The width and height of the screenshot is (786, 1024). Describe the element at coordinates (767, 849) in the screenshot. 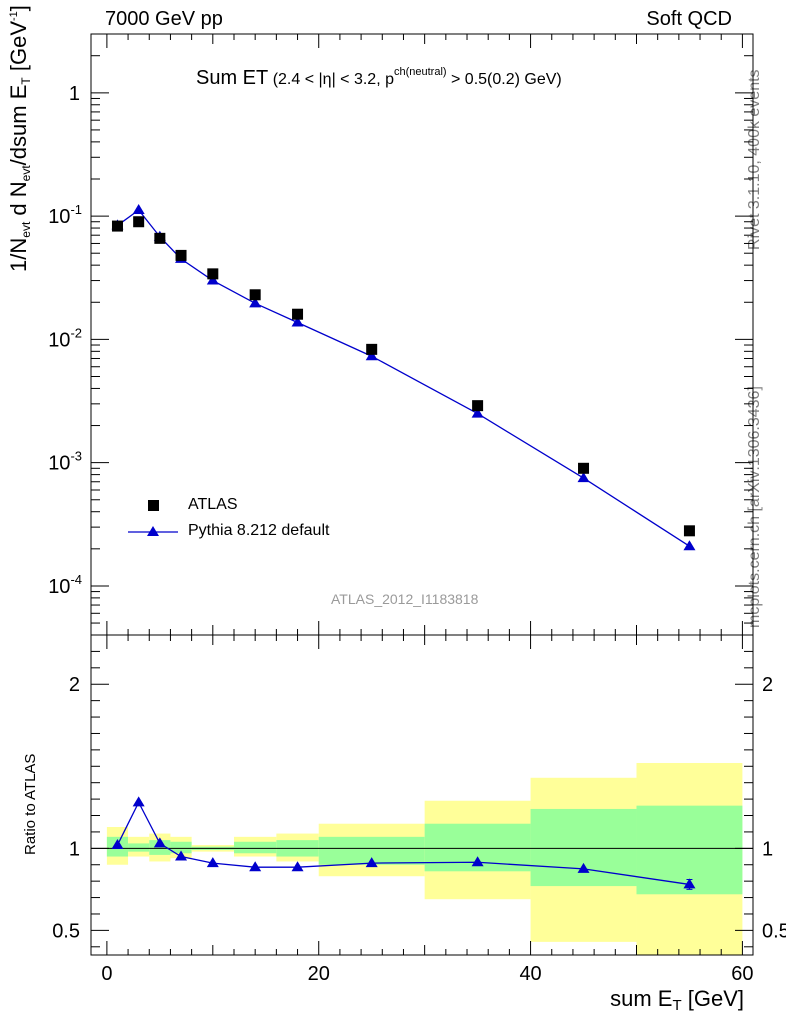

I see `ratio-y-tick-label-right: 1` at that location.